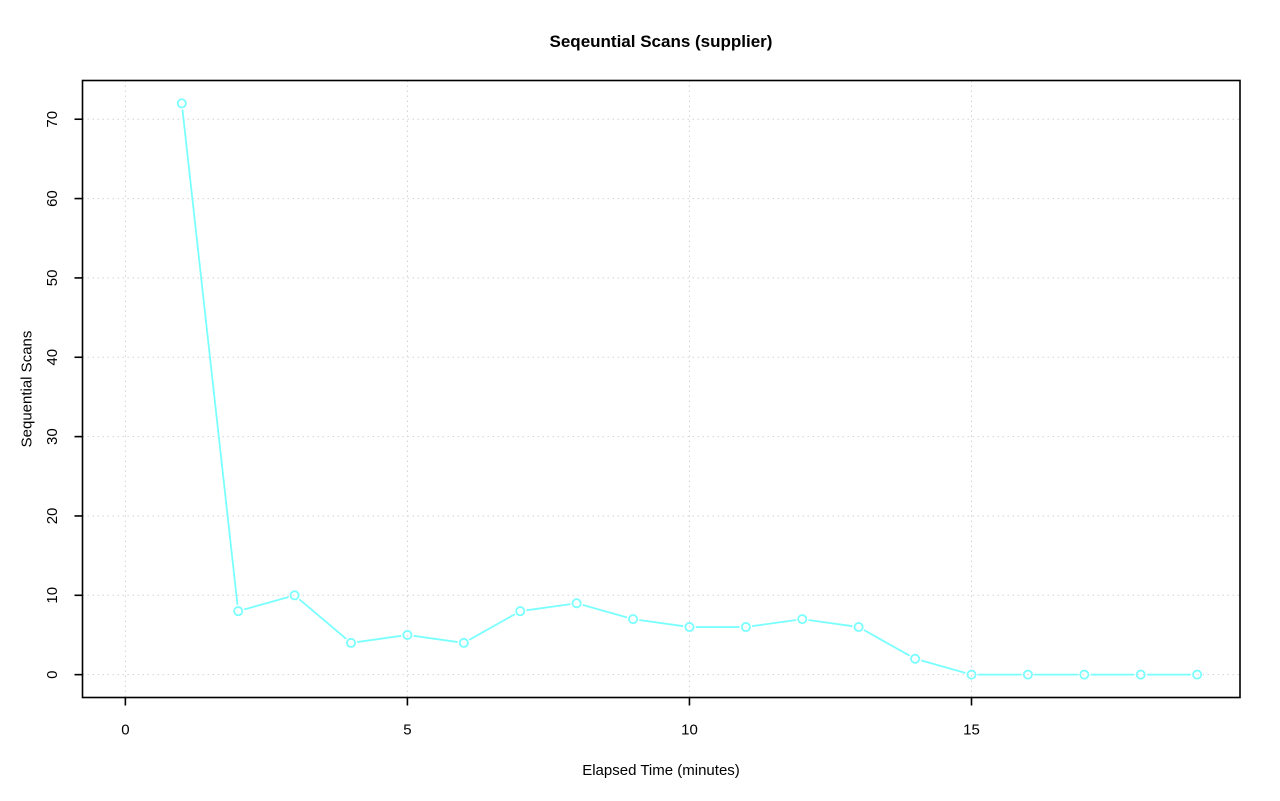 This screenshot has width=1280, height=801. Describe the element at coordinates (52, 516) in the screenshot. I see `y-tick-label: 20` at that location.